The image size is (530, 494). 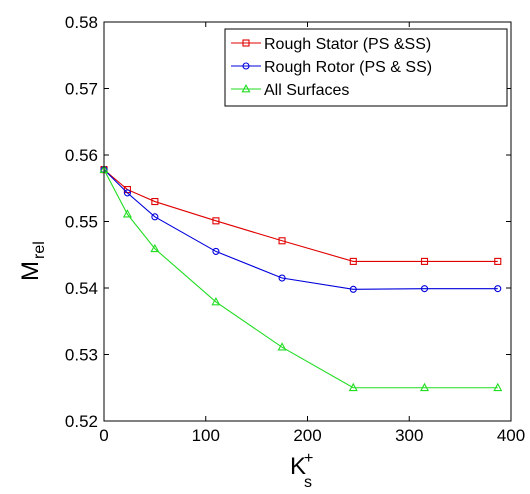 I want to click on y-tick-label: 0.53, so click(x=81, y=355).